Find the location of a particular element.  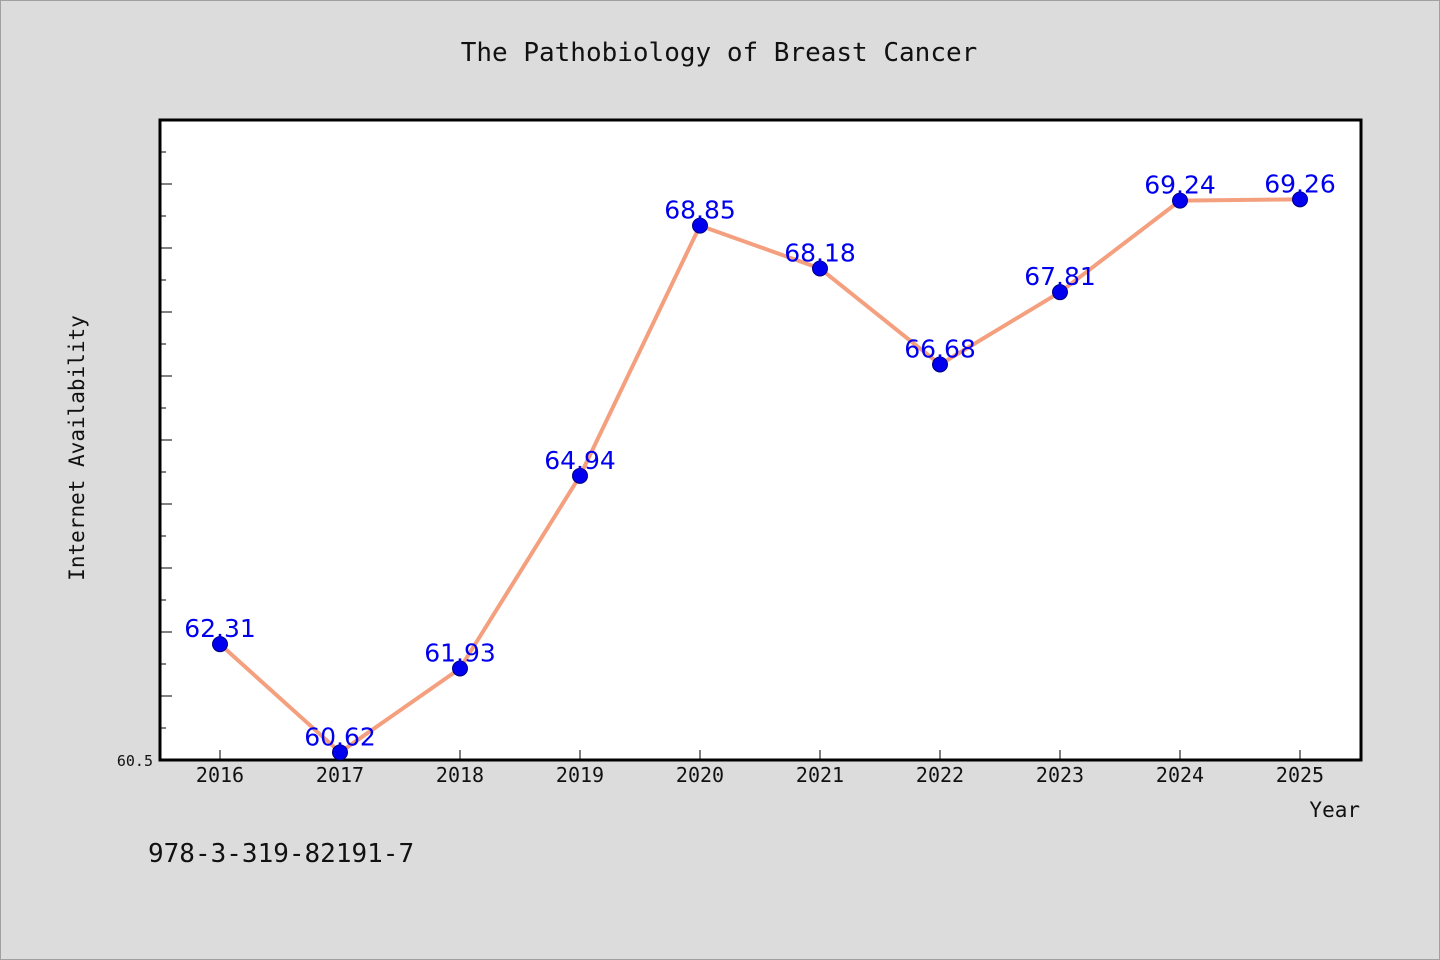

isbn-text: 978-3-319-82191-7 is located at coordinates (281, 854).